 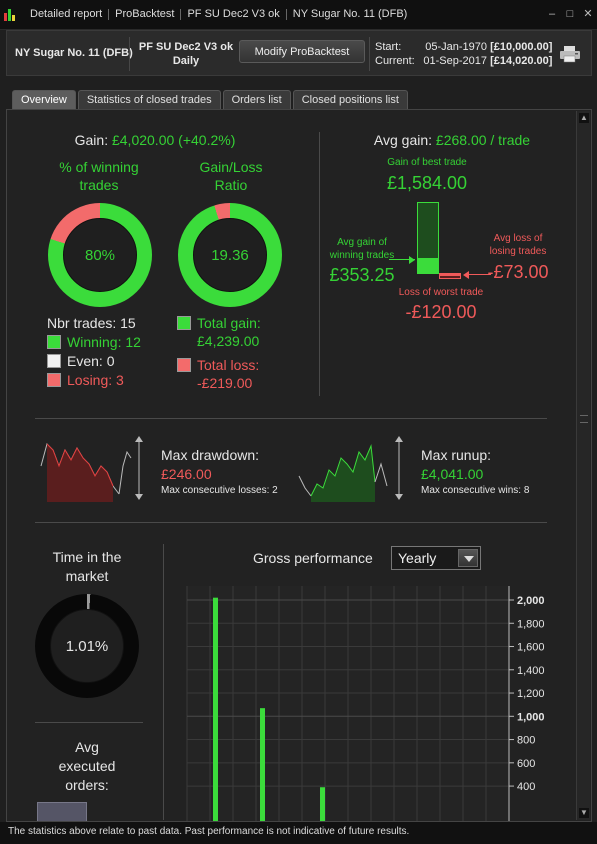 What do you see at coordinates (521, 61) in the screenshot?
I see `current-capital: [£14,020.00]` at bounding box center [521, 61].